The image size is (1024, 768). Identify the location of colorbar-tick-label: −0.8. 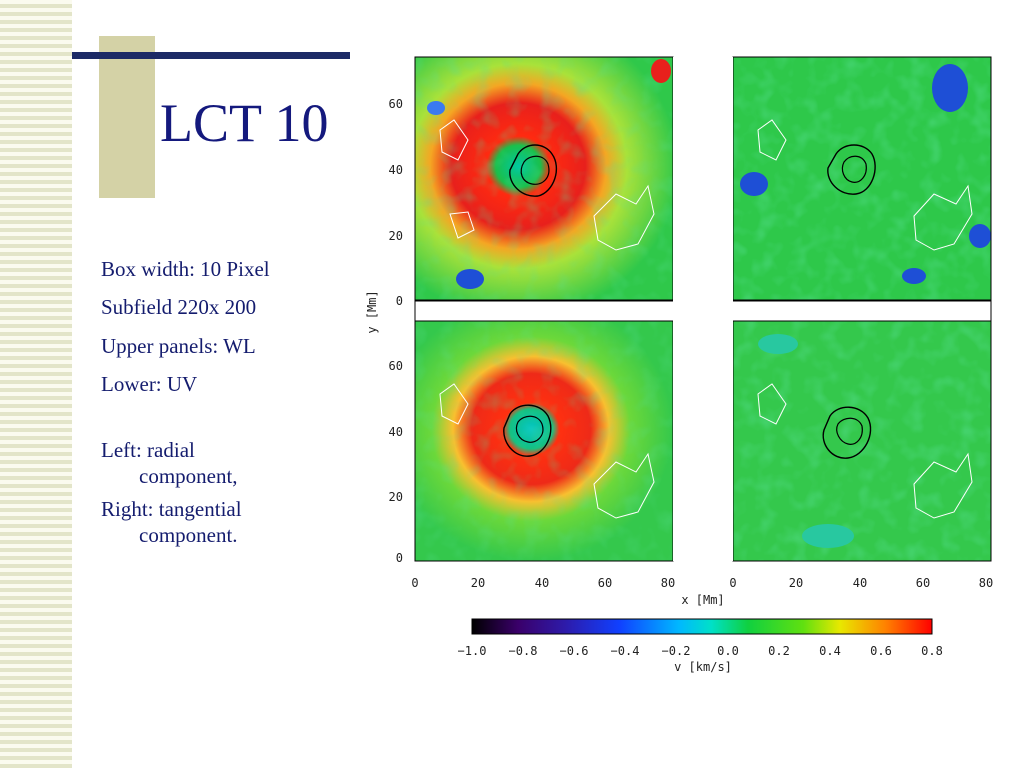
(523, 651).